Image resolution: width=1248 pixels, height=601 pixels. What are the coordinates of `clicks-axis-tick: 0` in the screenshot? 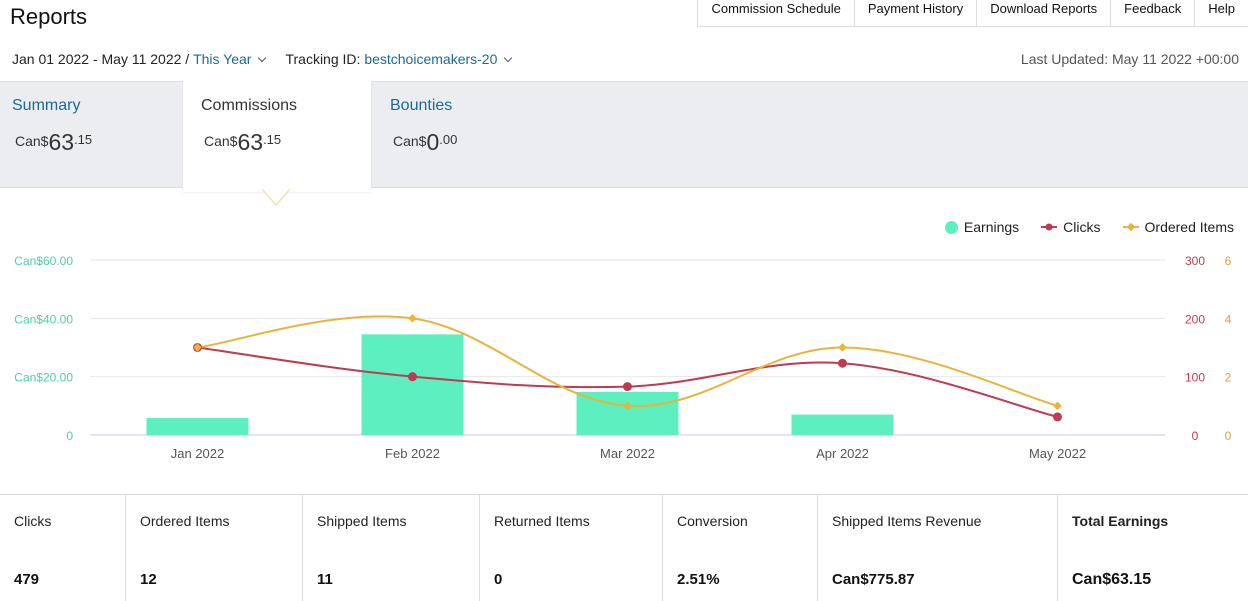 It's located at (1195, 436).